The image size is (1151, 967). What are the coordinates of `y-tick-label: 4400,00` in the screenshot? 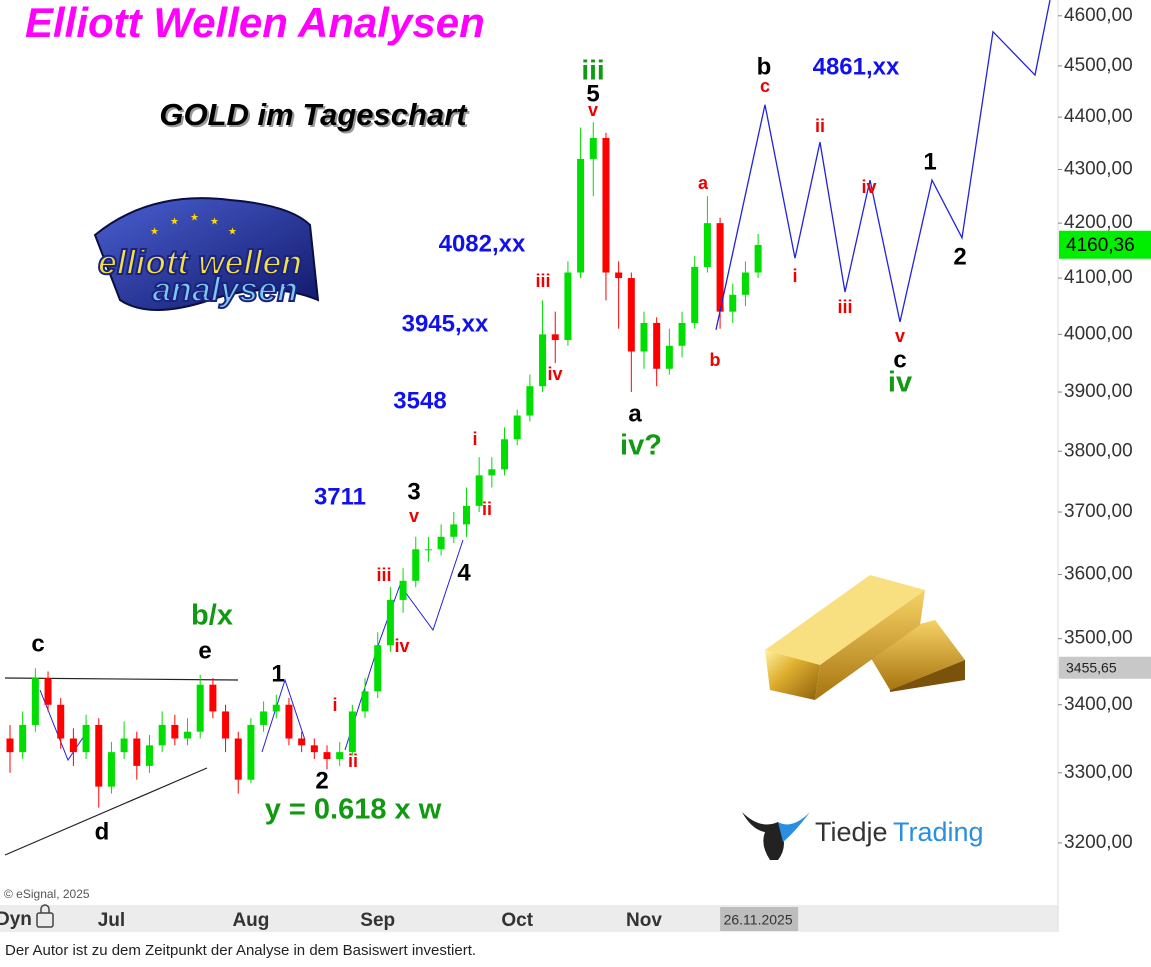 It's located at (1098, 116).